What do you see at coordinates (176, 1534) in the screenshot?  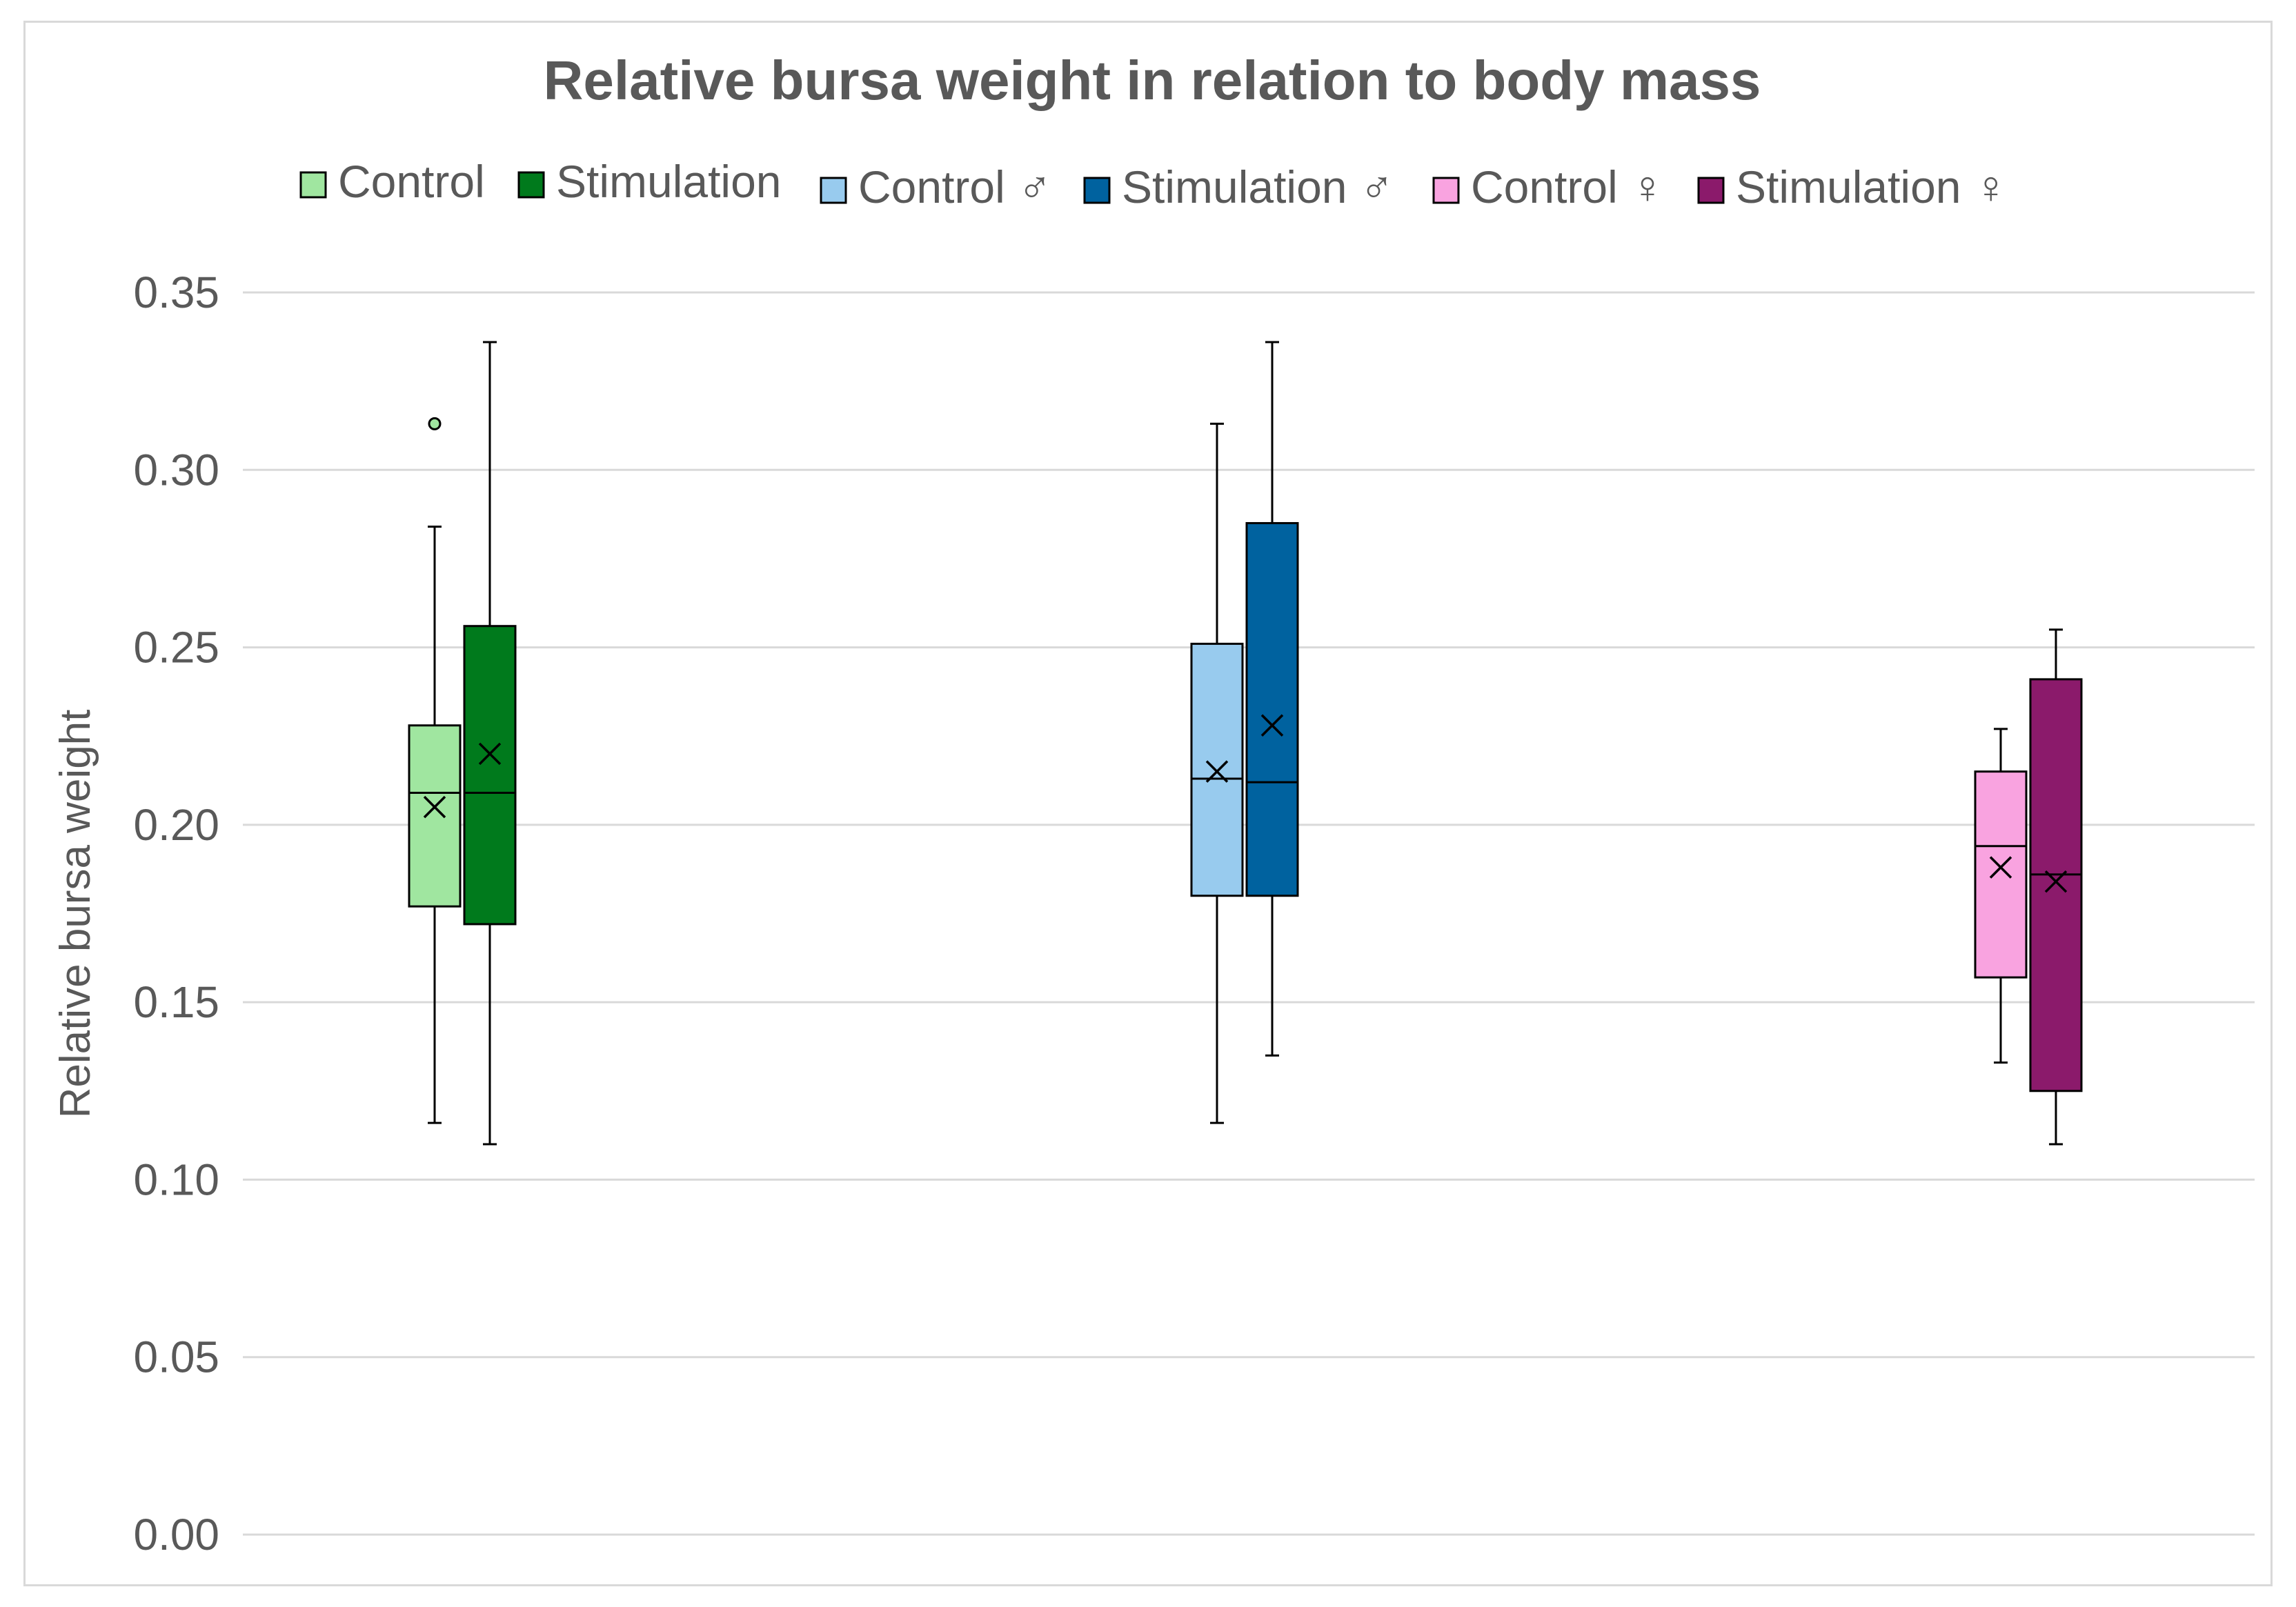 I see `y-tick-label: 0.00` at bounding box center [176, 1534].